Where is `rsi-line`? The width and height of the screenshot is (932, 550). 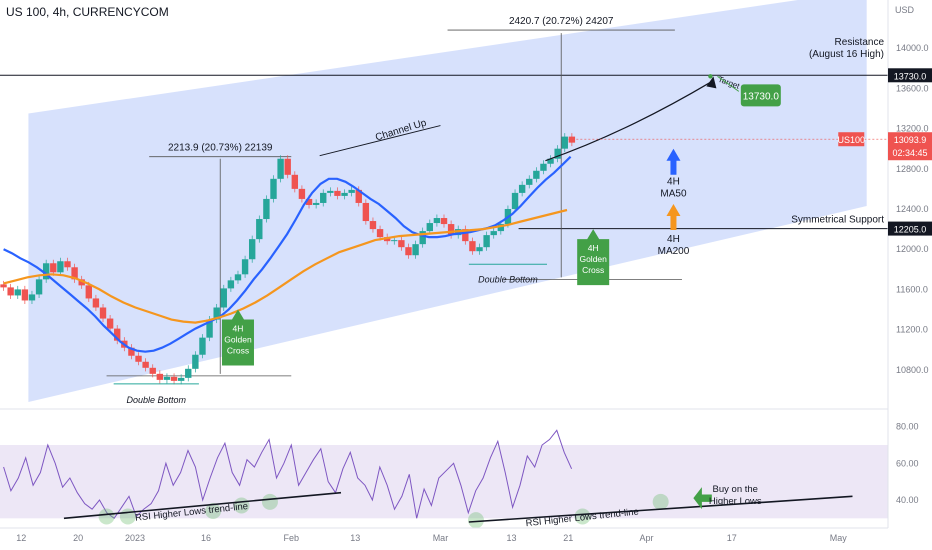
rsi-line is located at coordinates (288, 474).